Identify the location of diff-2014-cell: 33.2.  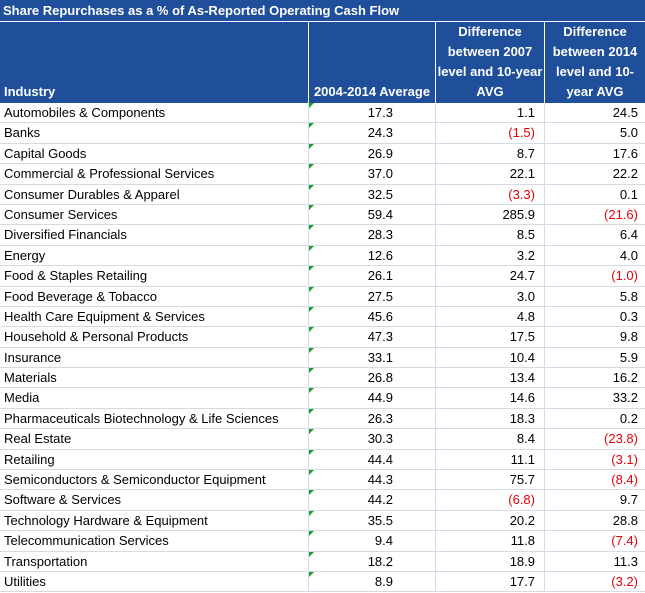
(595, 397).